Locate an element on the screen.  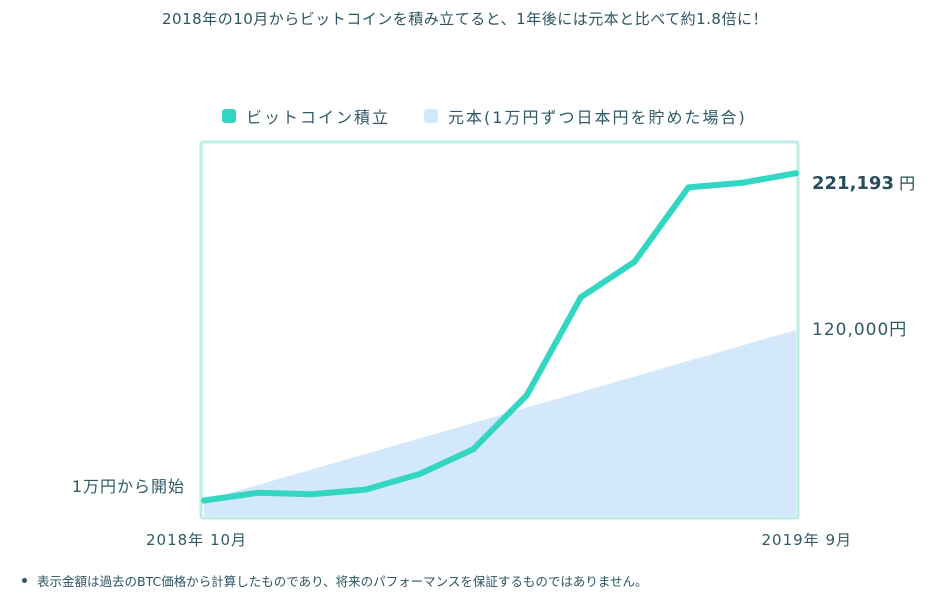
legend-label-btc: ビットコイン積立 is located at coordinates (318, 117).